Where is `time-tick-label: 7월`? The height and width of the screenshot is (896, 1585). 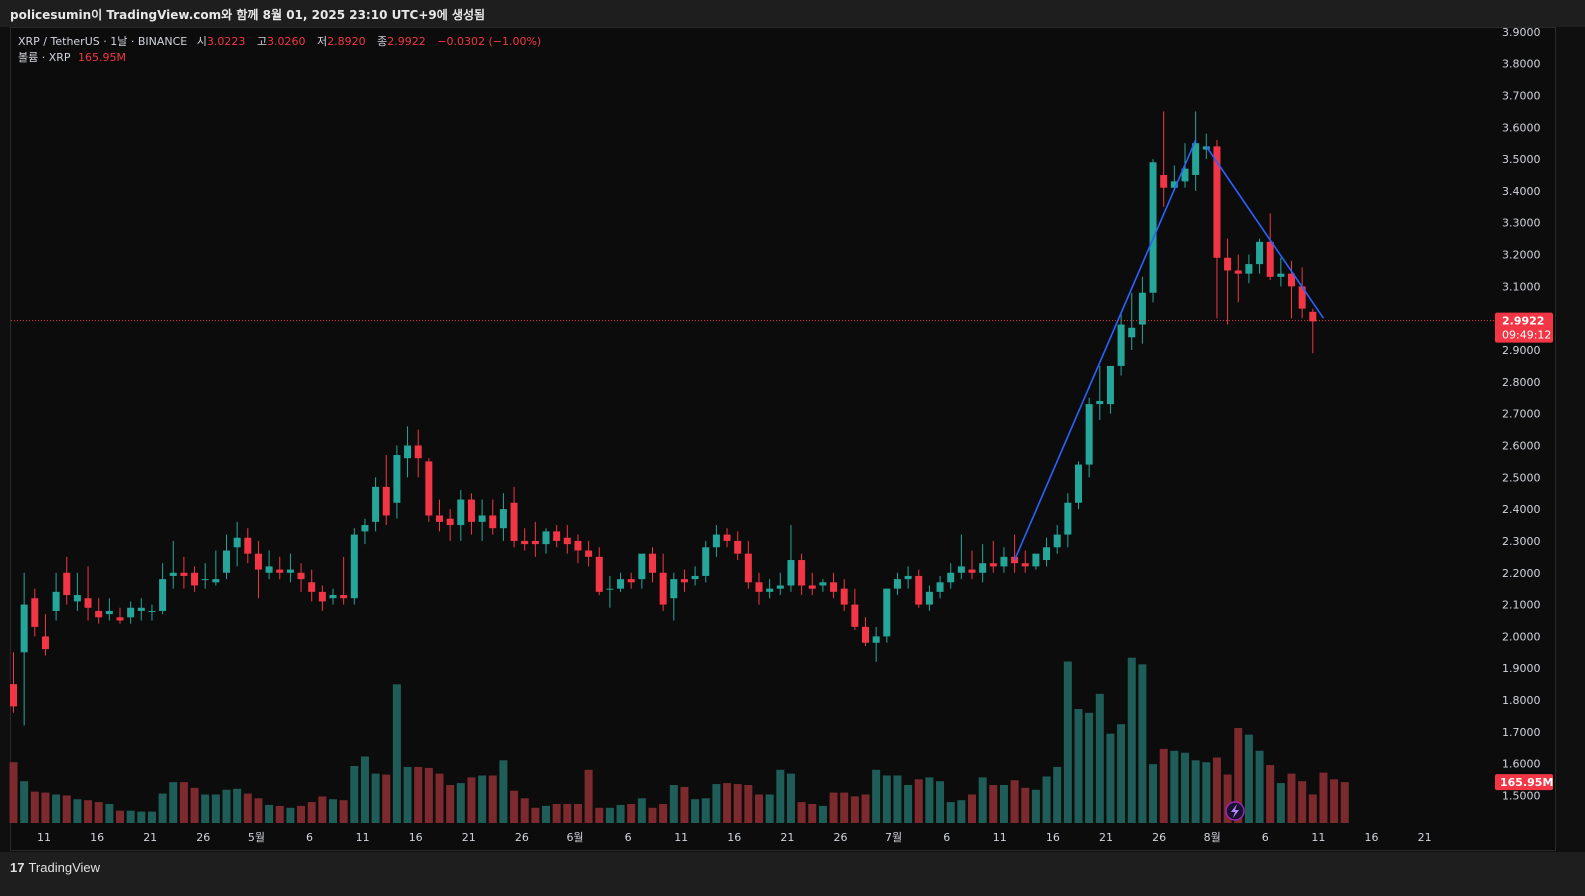 time-tick-label: 7월 is located at coordinates (893, 837).